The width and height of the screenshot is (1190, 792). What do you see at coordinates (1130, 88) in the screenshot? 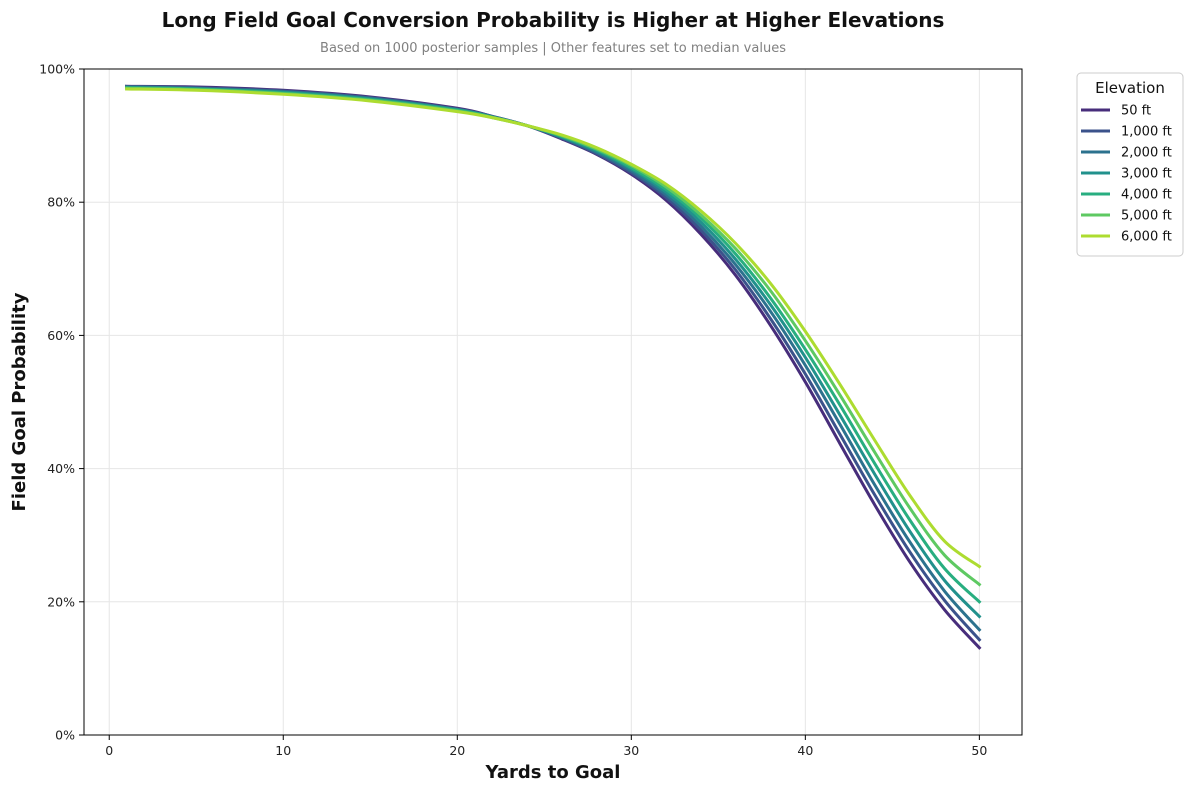
I see `legend-title: Elevation` at bounding box center [1130, 88].